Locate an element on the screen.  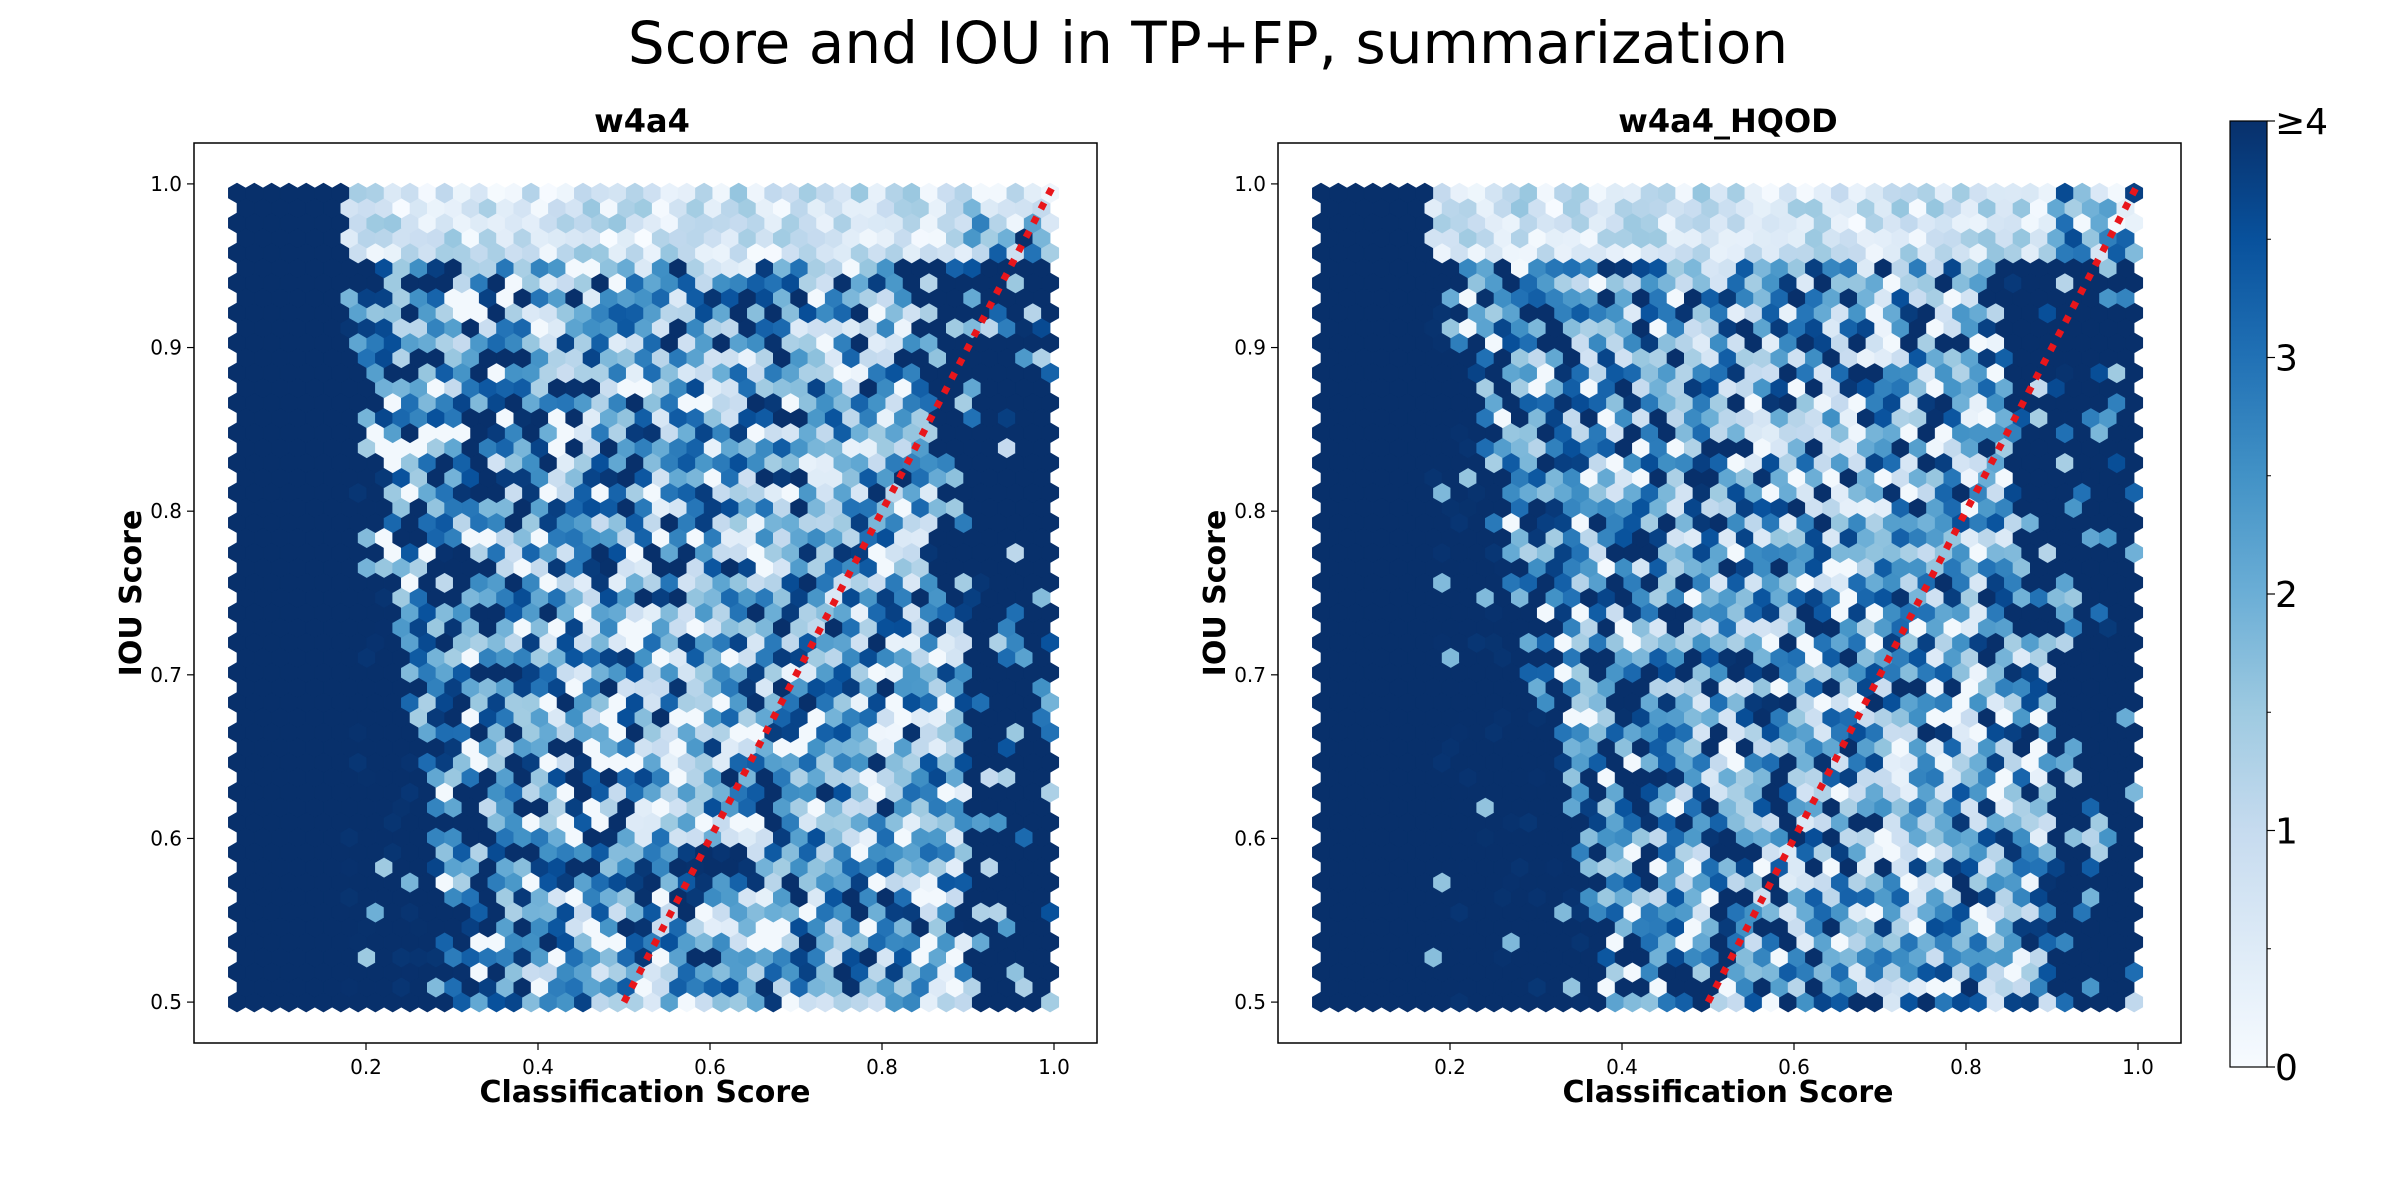
y-axis: 0.5 0.6 0.7 0.8 0.9 1.0 is located at coordinates (172, 593).